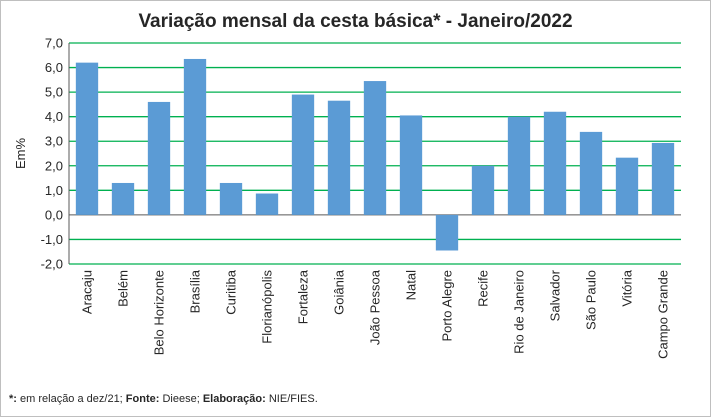 The width and height of the screenshot is (711, 417). Describe the element at coordinates (20, 154) in the screenshot. I see `y-axis-label: Em%` at that location.